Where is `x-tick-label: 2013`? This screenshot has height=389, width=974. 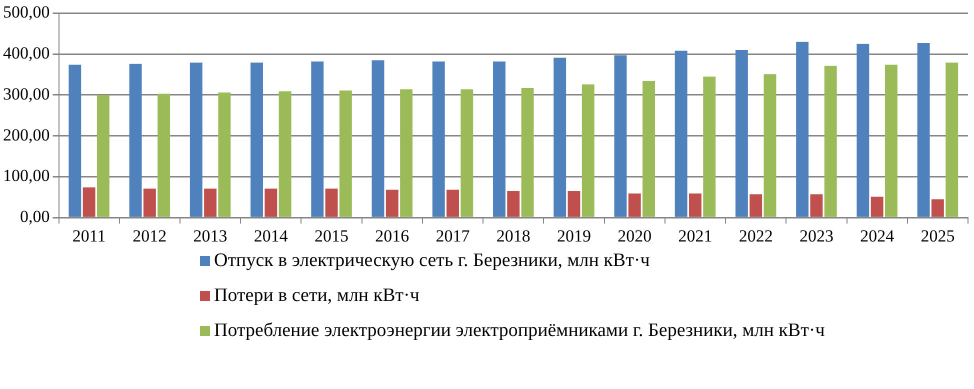 x-tick-label: 2013 is located at coordinates (210, 236).